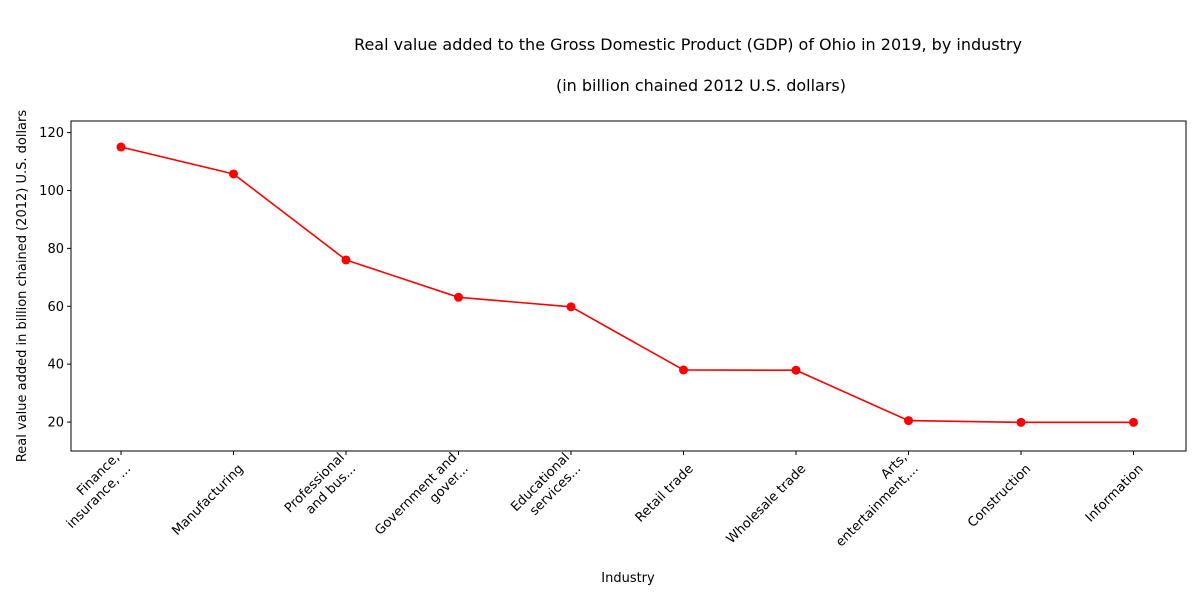 This screenshot has width=1200, height=600. What do you see at coordinates (55, 307) in the screenshot?
I see `y-tick-label: 60` at bounding box center [55, 307].